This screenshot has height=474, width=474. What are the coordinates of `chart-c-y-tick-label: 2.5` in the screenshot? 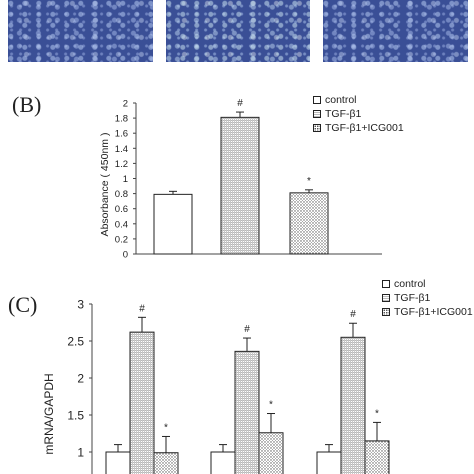 It's located at (75, 342).